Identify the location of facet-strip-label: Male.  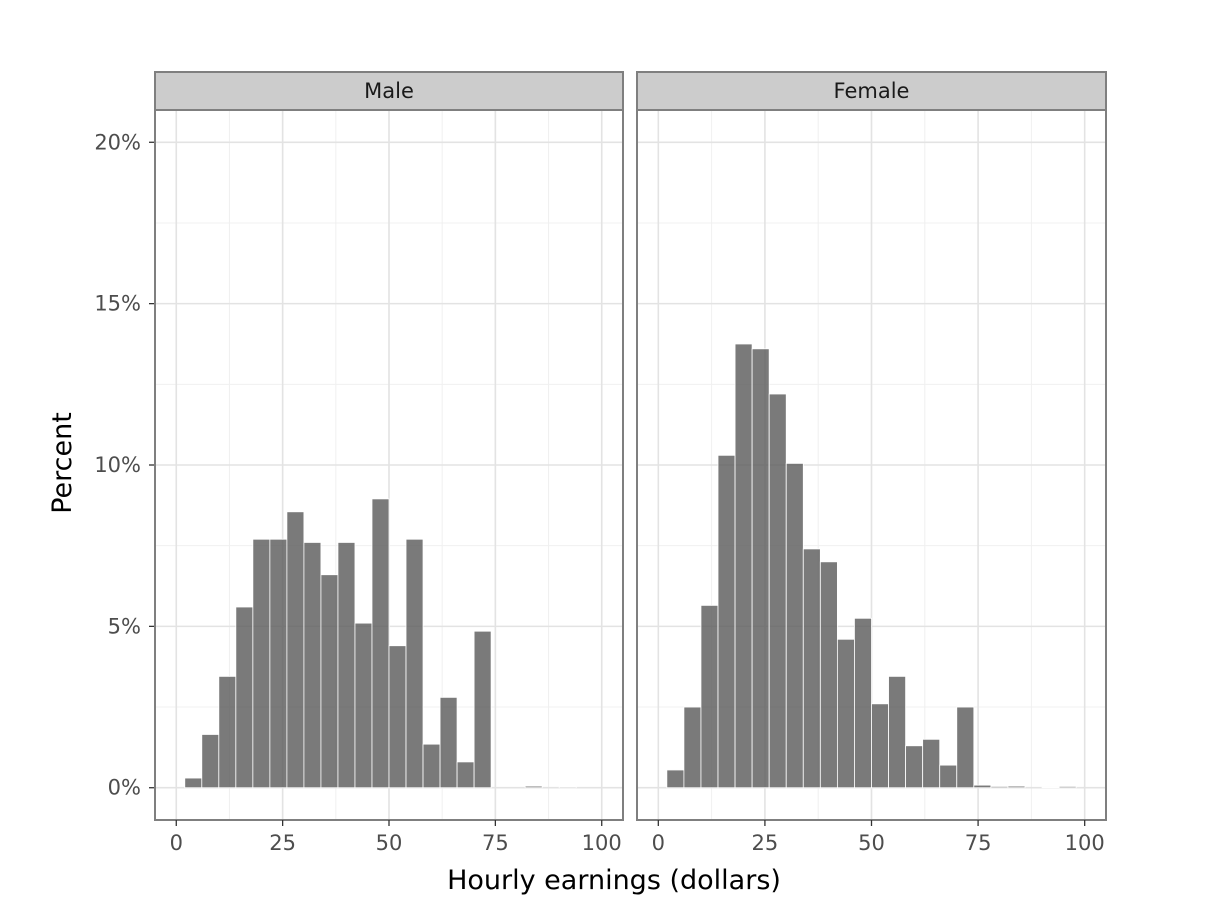
(389, 91).